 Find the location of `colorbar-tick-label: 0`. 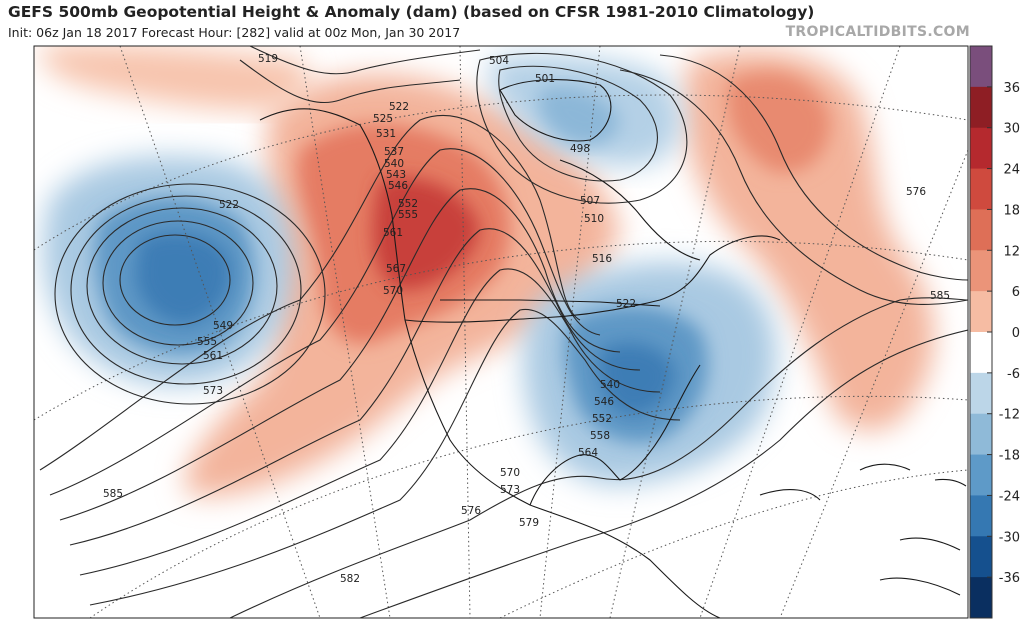

colorbar-tick-label: 0 is located at coordinates (1016, 333).